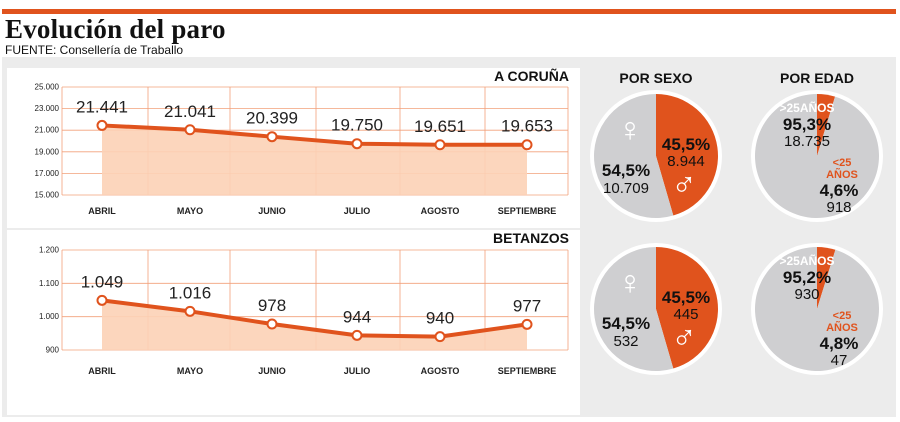 The height and width of the screenshot is (422, 900). What do you see at coordinates (807, 141) in the screenshot?
I see `coruna-age-over25-value: 18.735` at bounding box center [807, 141].